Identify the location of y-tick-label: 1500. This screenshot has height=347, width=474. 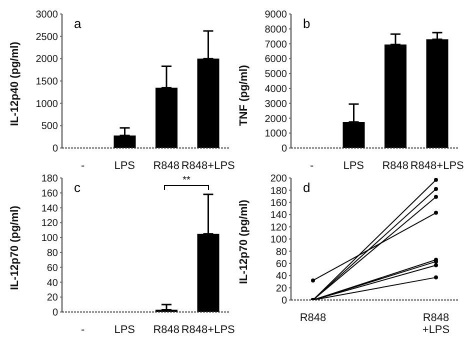
(47, 82).